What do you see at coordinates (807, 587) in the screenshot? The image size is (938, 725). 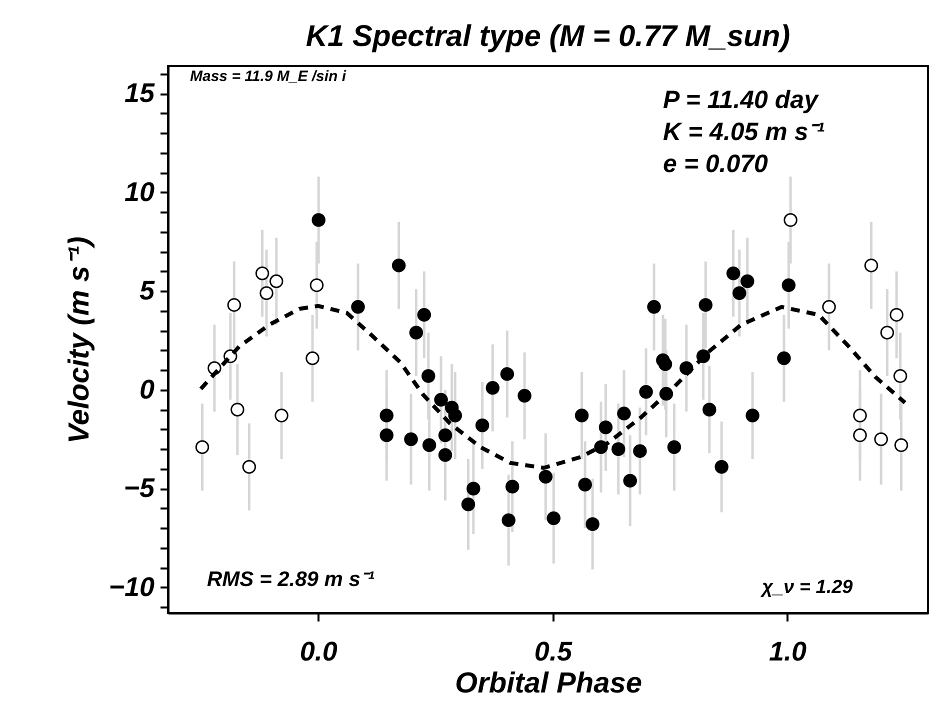 I see `annotation: χ_ν = 1.29` at bounding box center [807, 587].